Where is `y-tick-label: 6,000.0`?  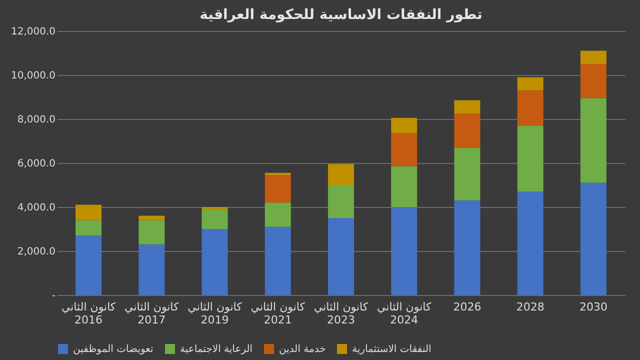
y-tick-label: 6,000.0 is located at coordinates (36, 164).